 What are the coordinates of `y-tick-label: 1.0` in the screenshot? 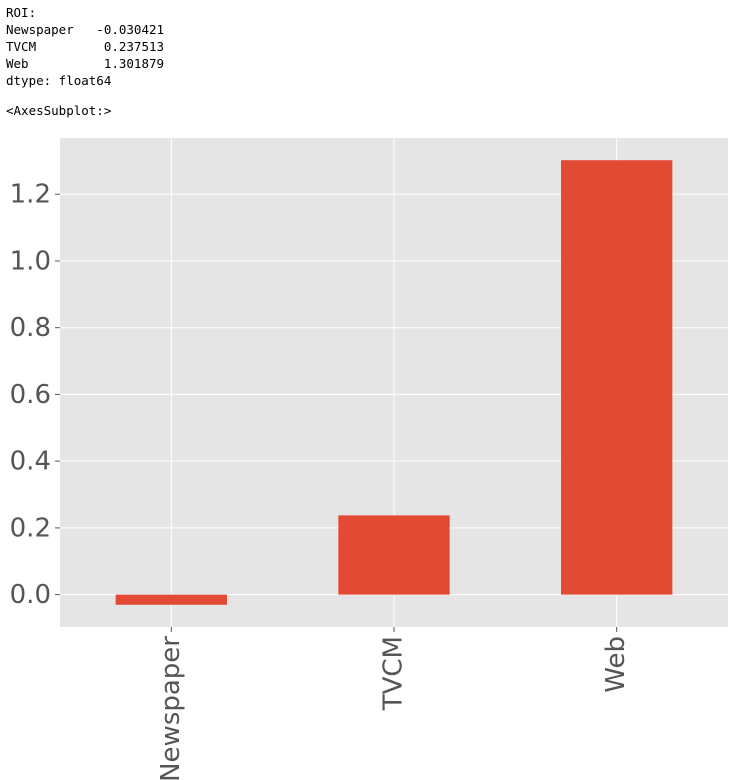 It's located at (30, 261).